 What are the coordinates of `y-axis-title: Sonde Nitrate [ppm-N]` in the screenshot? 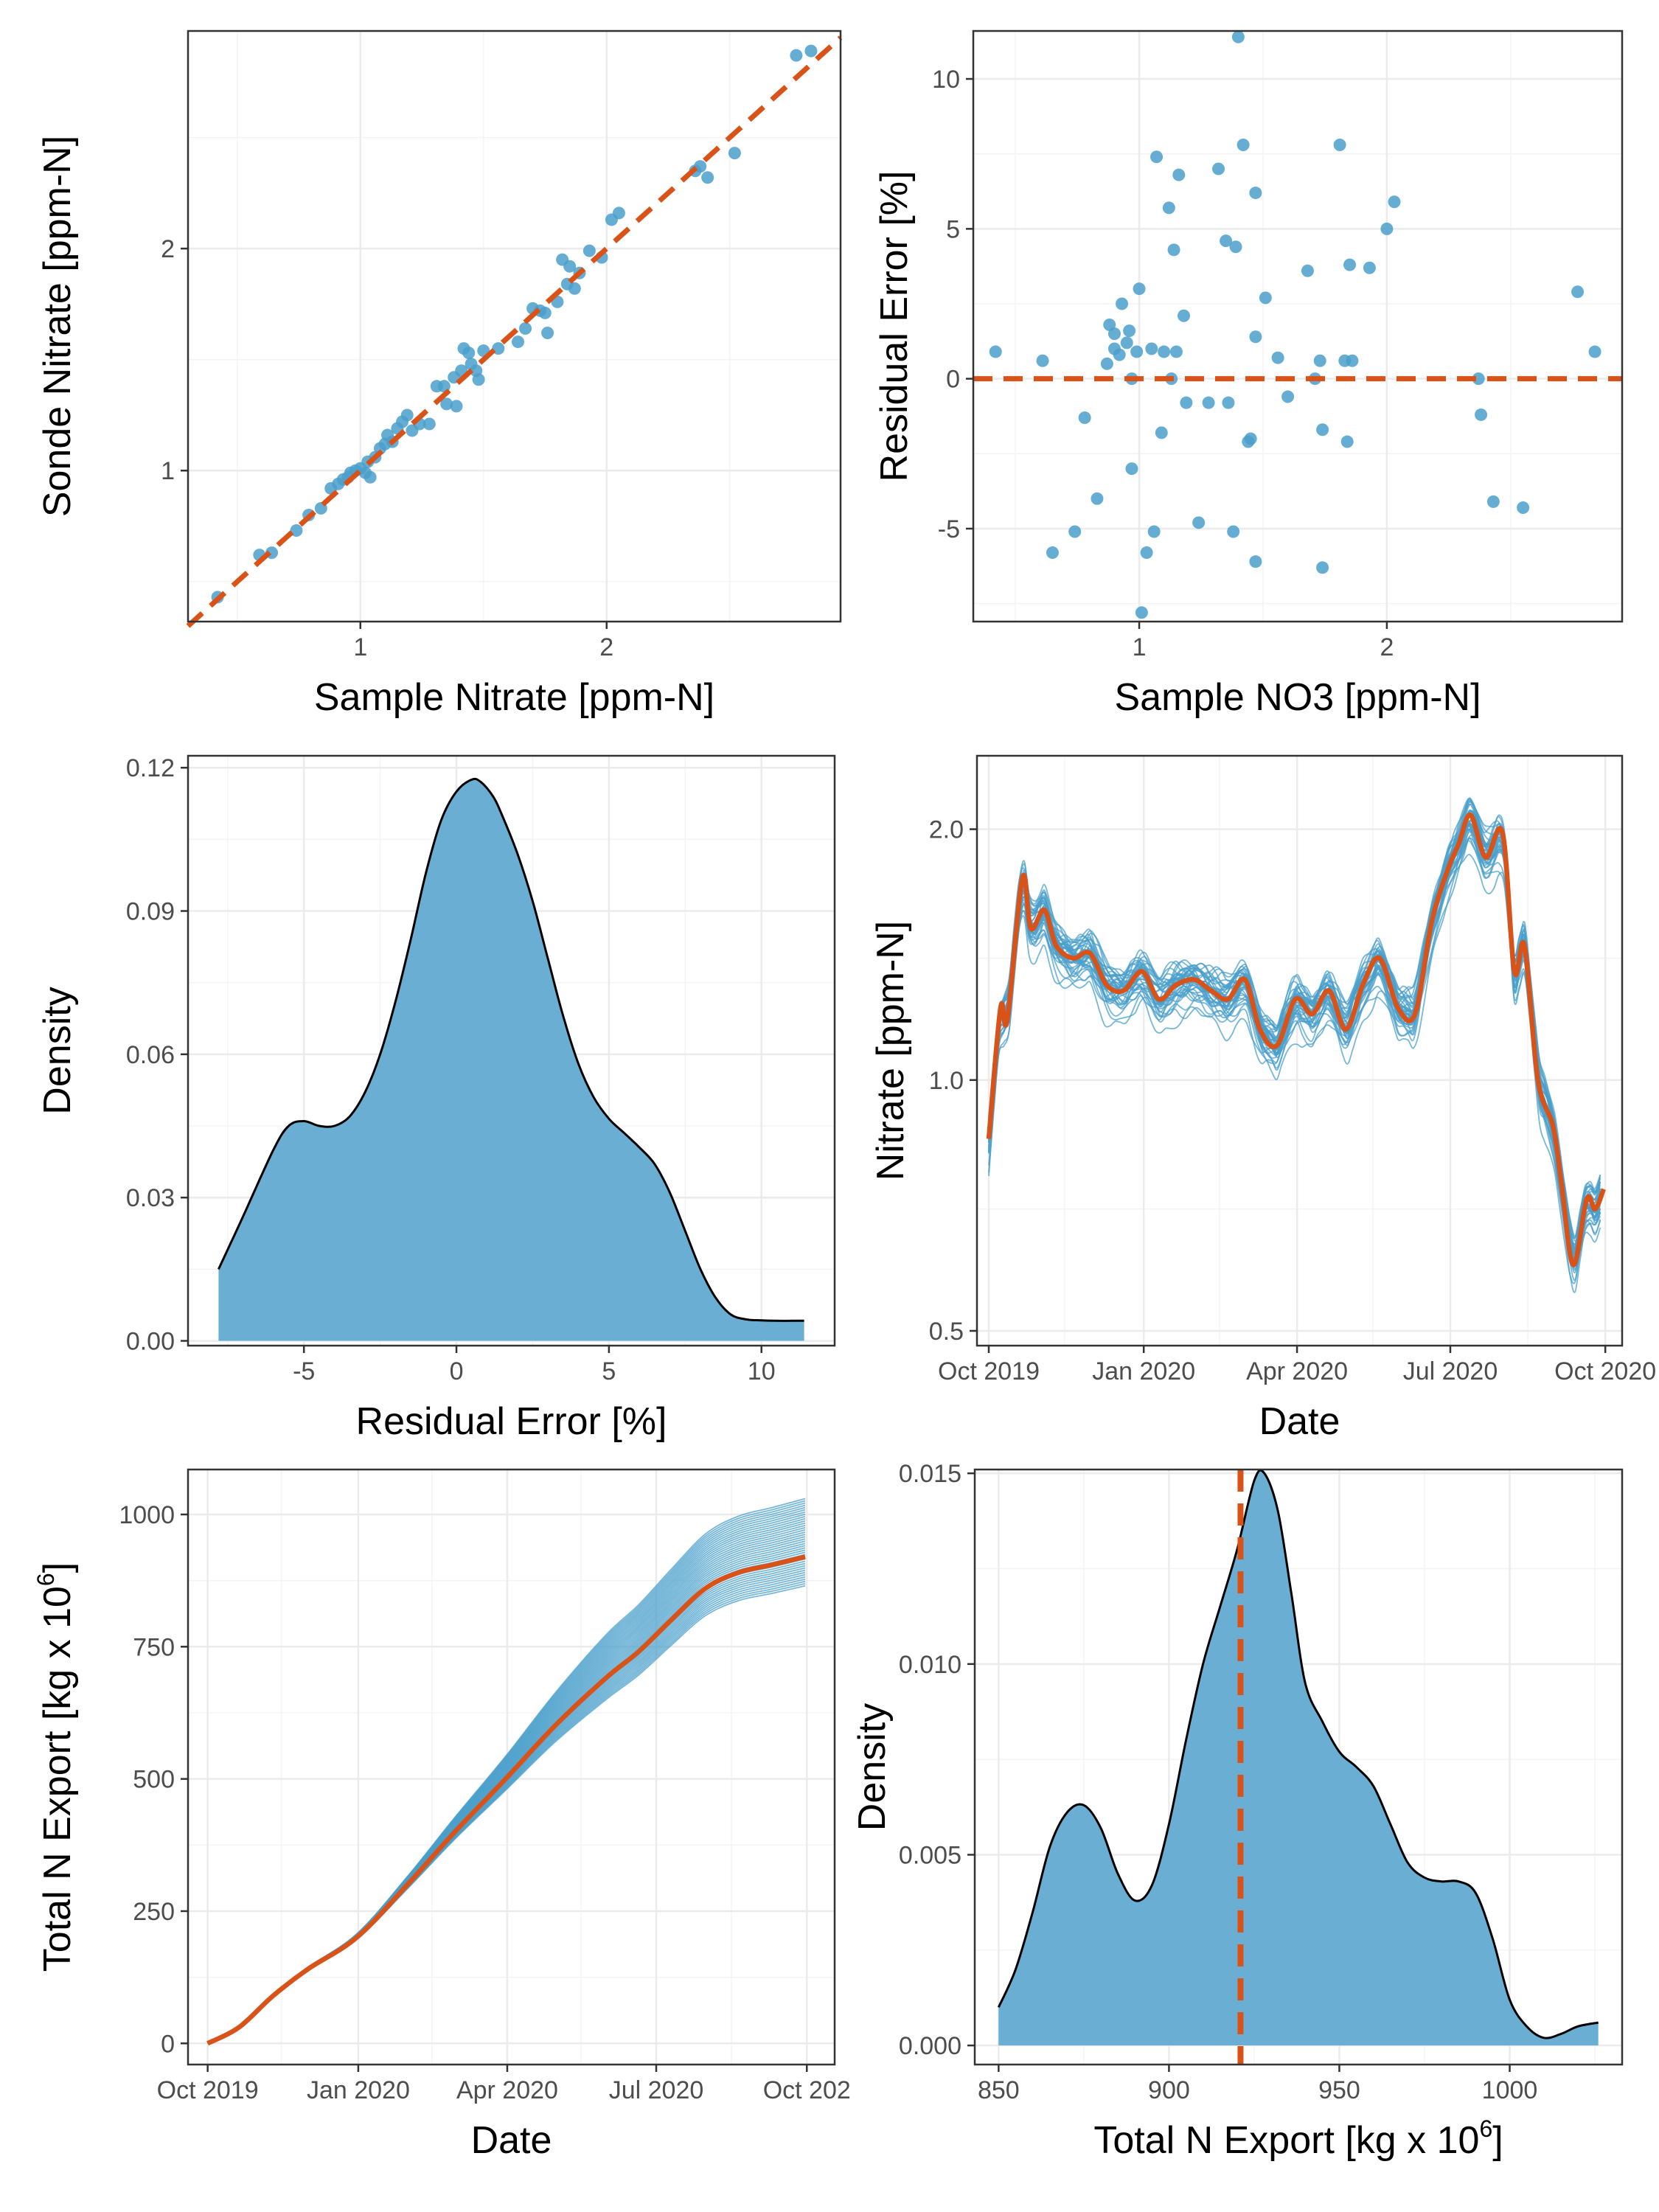 It's located at (57, 326).